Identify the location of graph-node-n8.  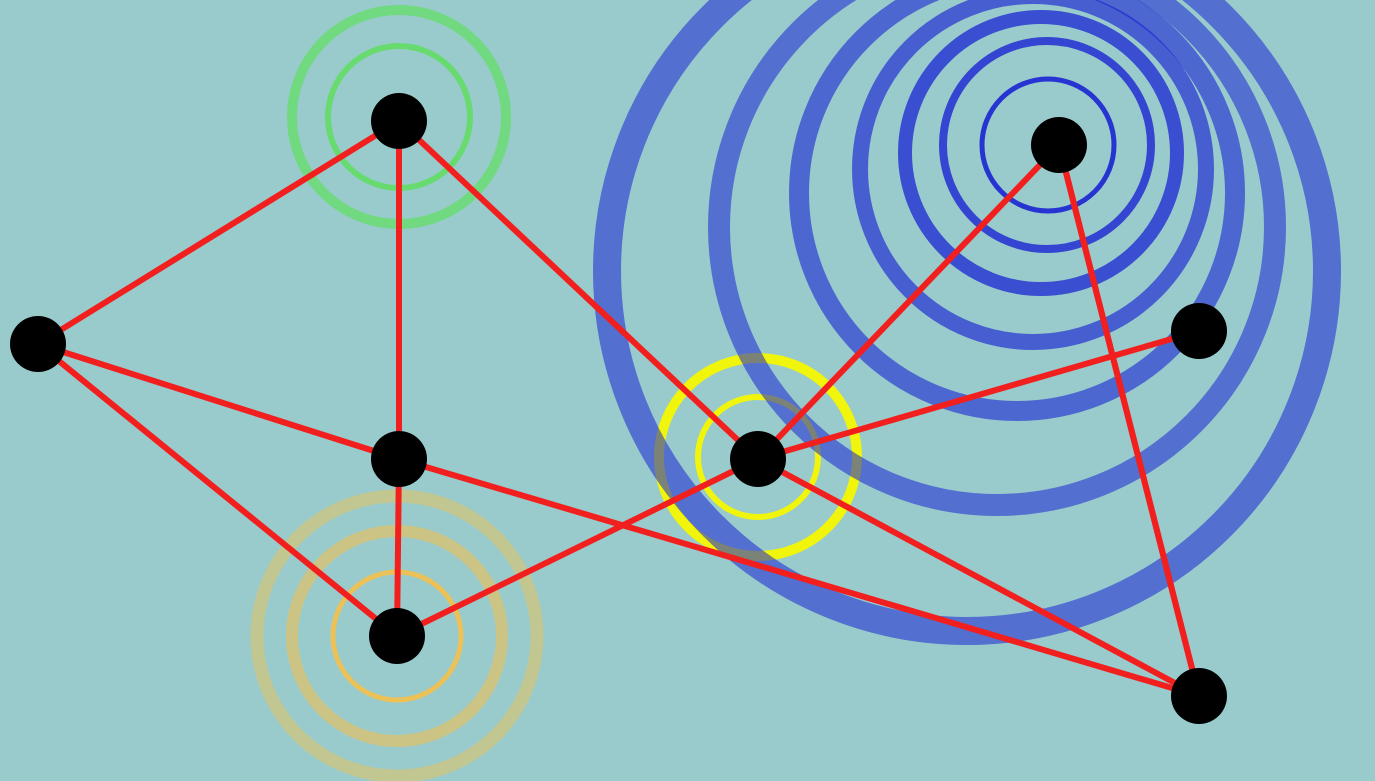
(1199, 696).